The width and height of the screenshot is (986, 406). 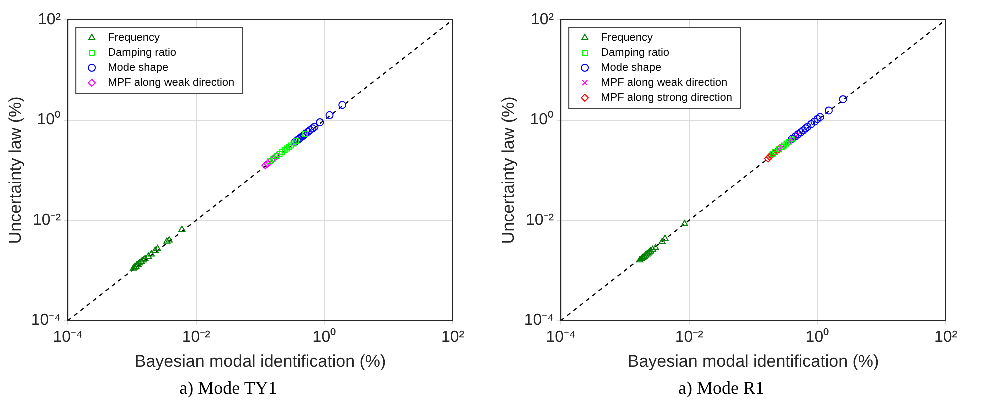 I want to click on text: a) Mode TY1, so click(x=229, y=388).